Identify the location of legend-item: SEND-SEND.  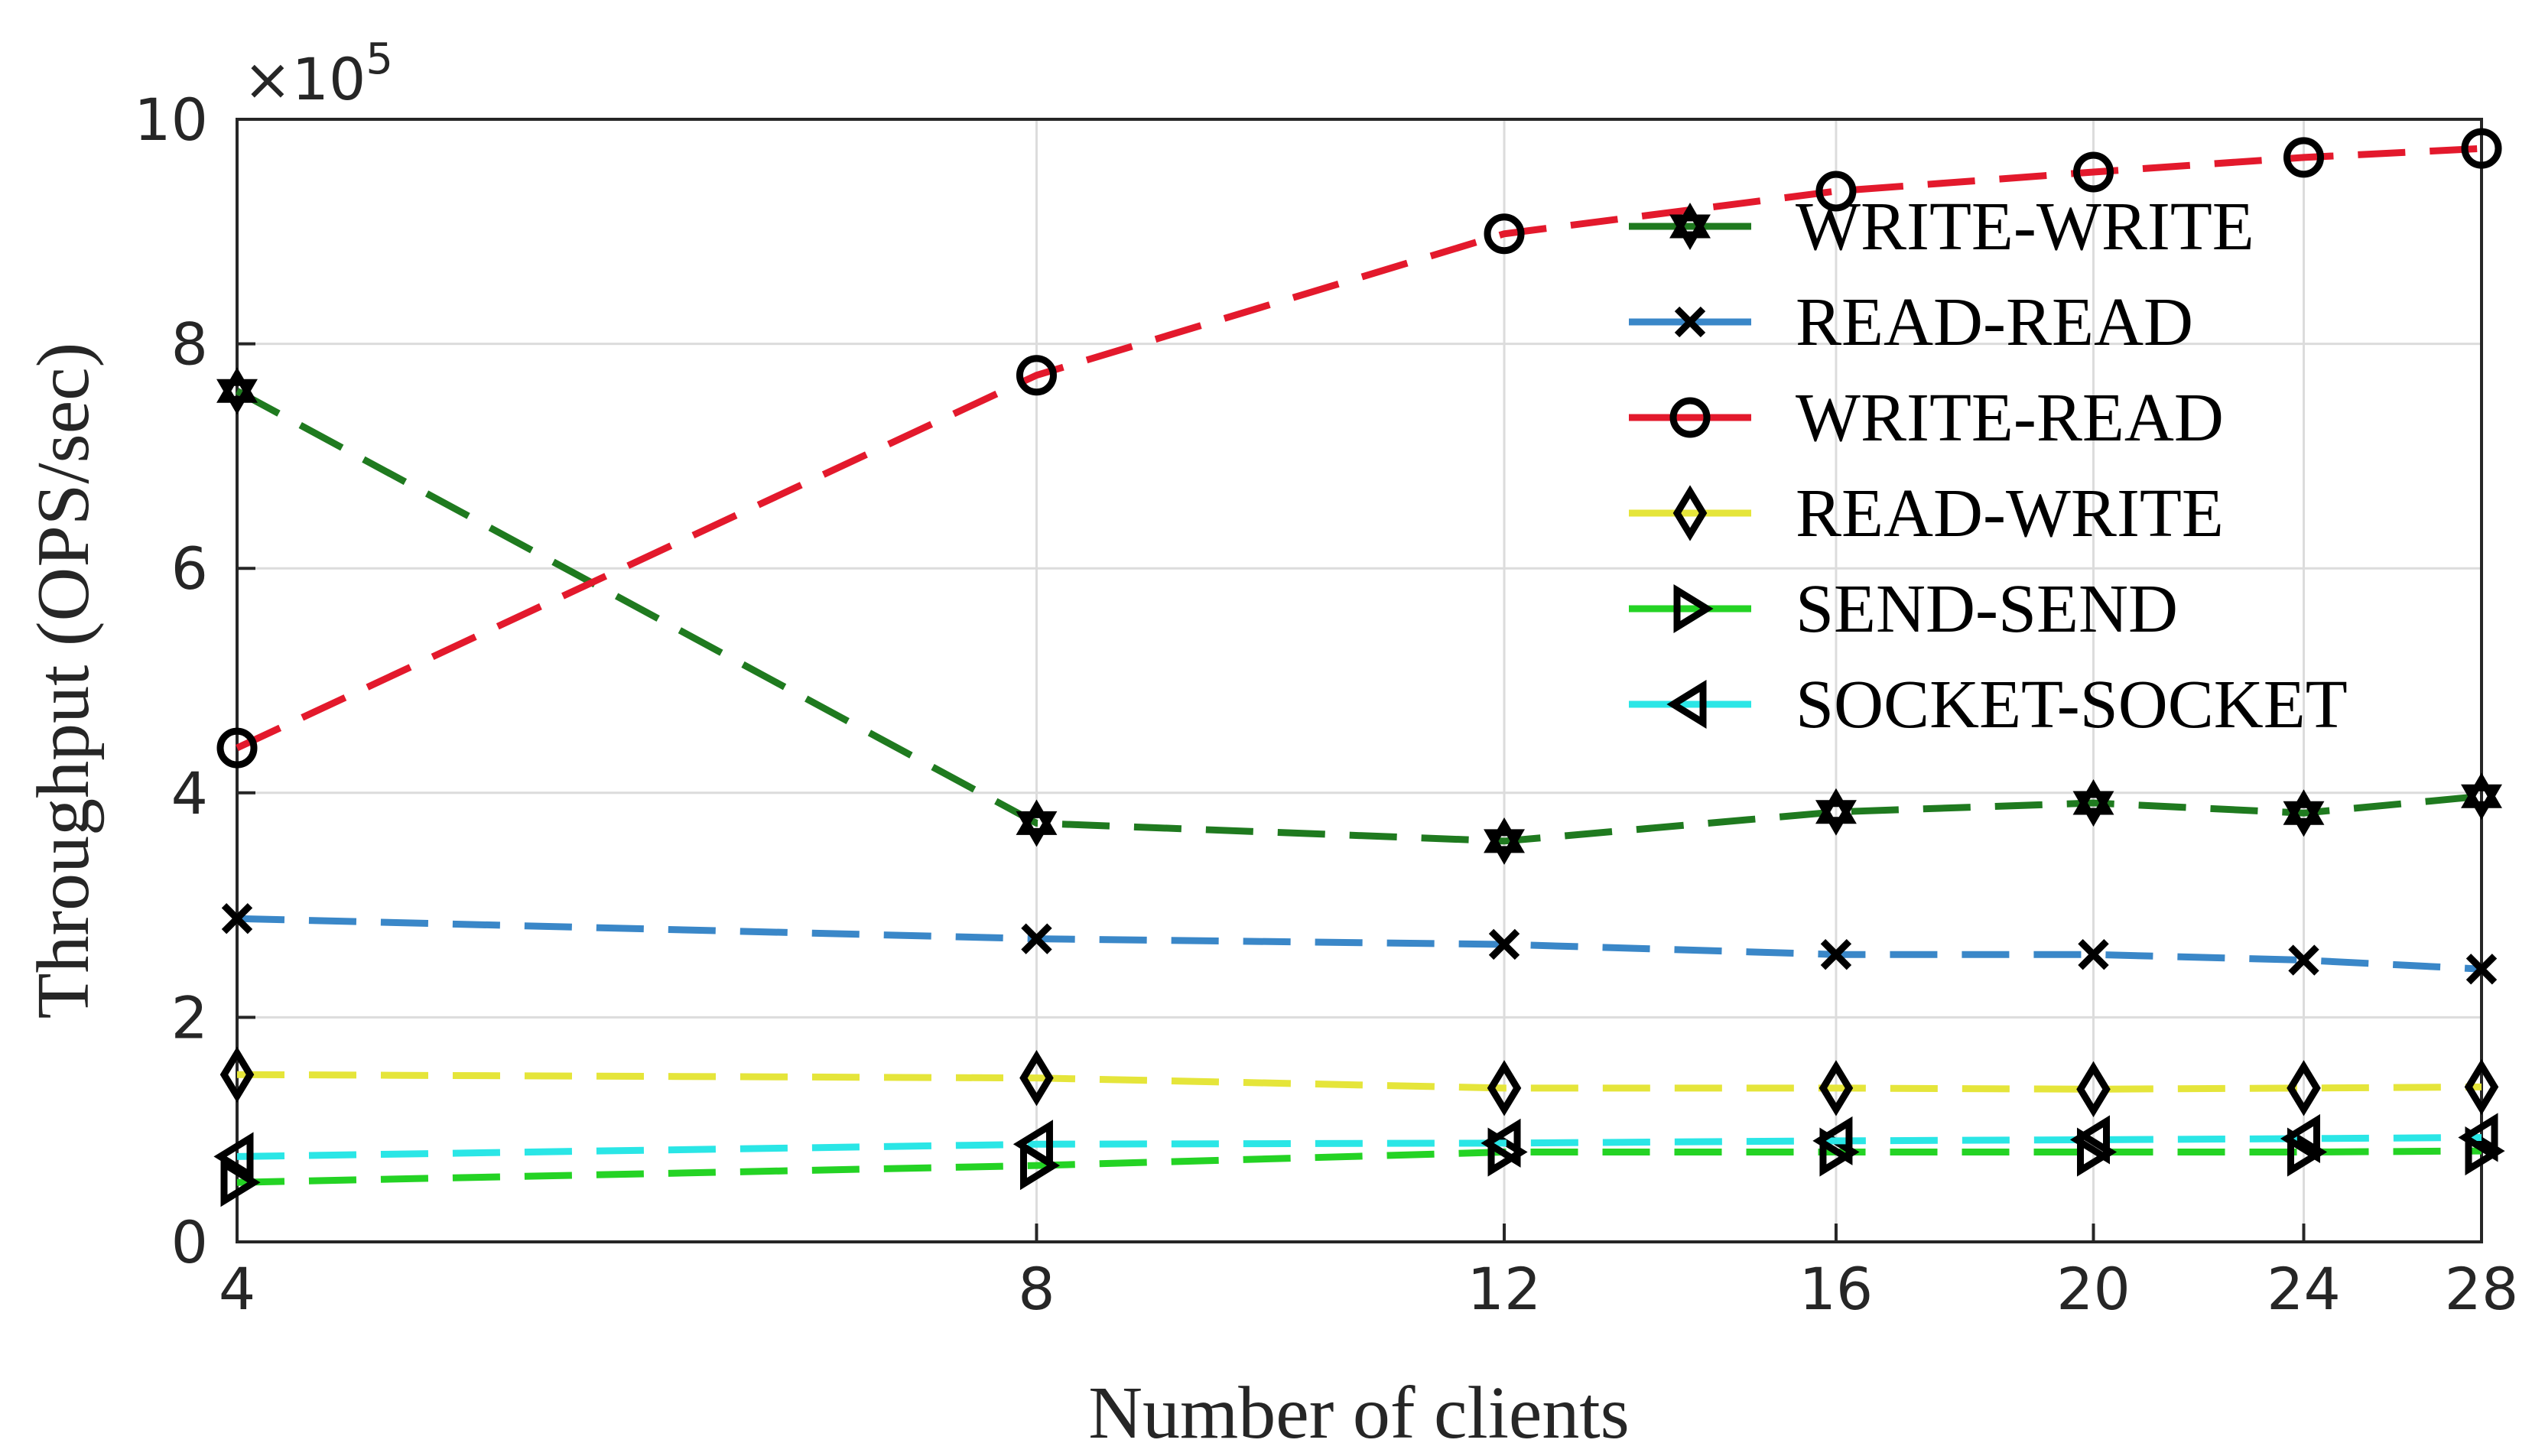
(1903, 609).